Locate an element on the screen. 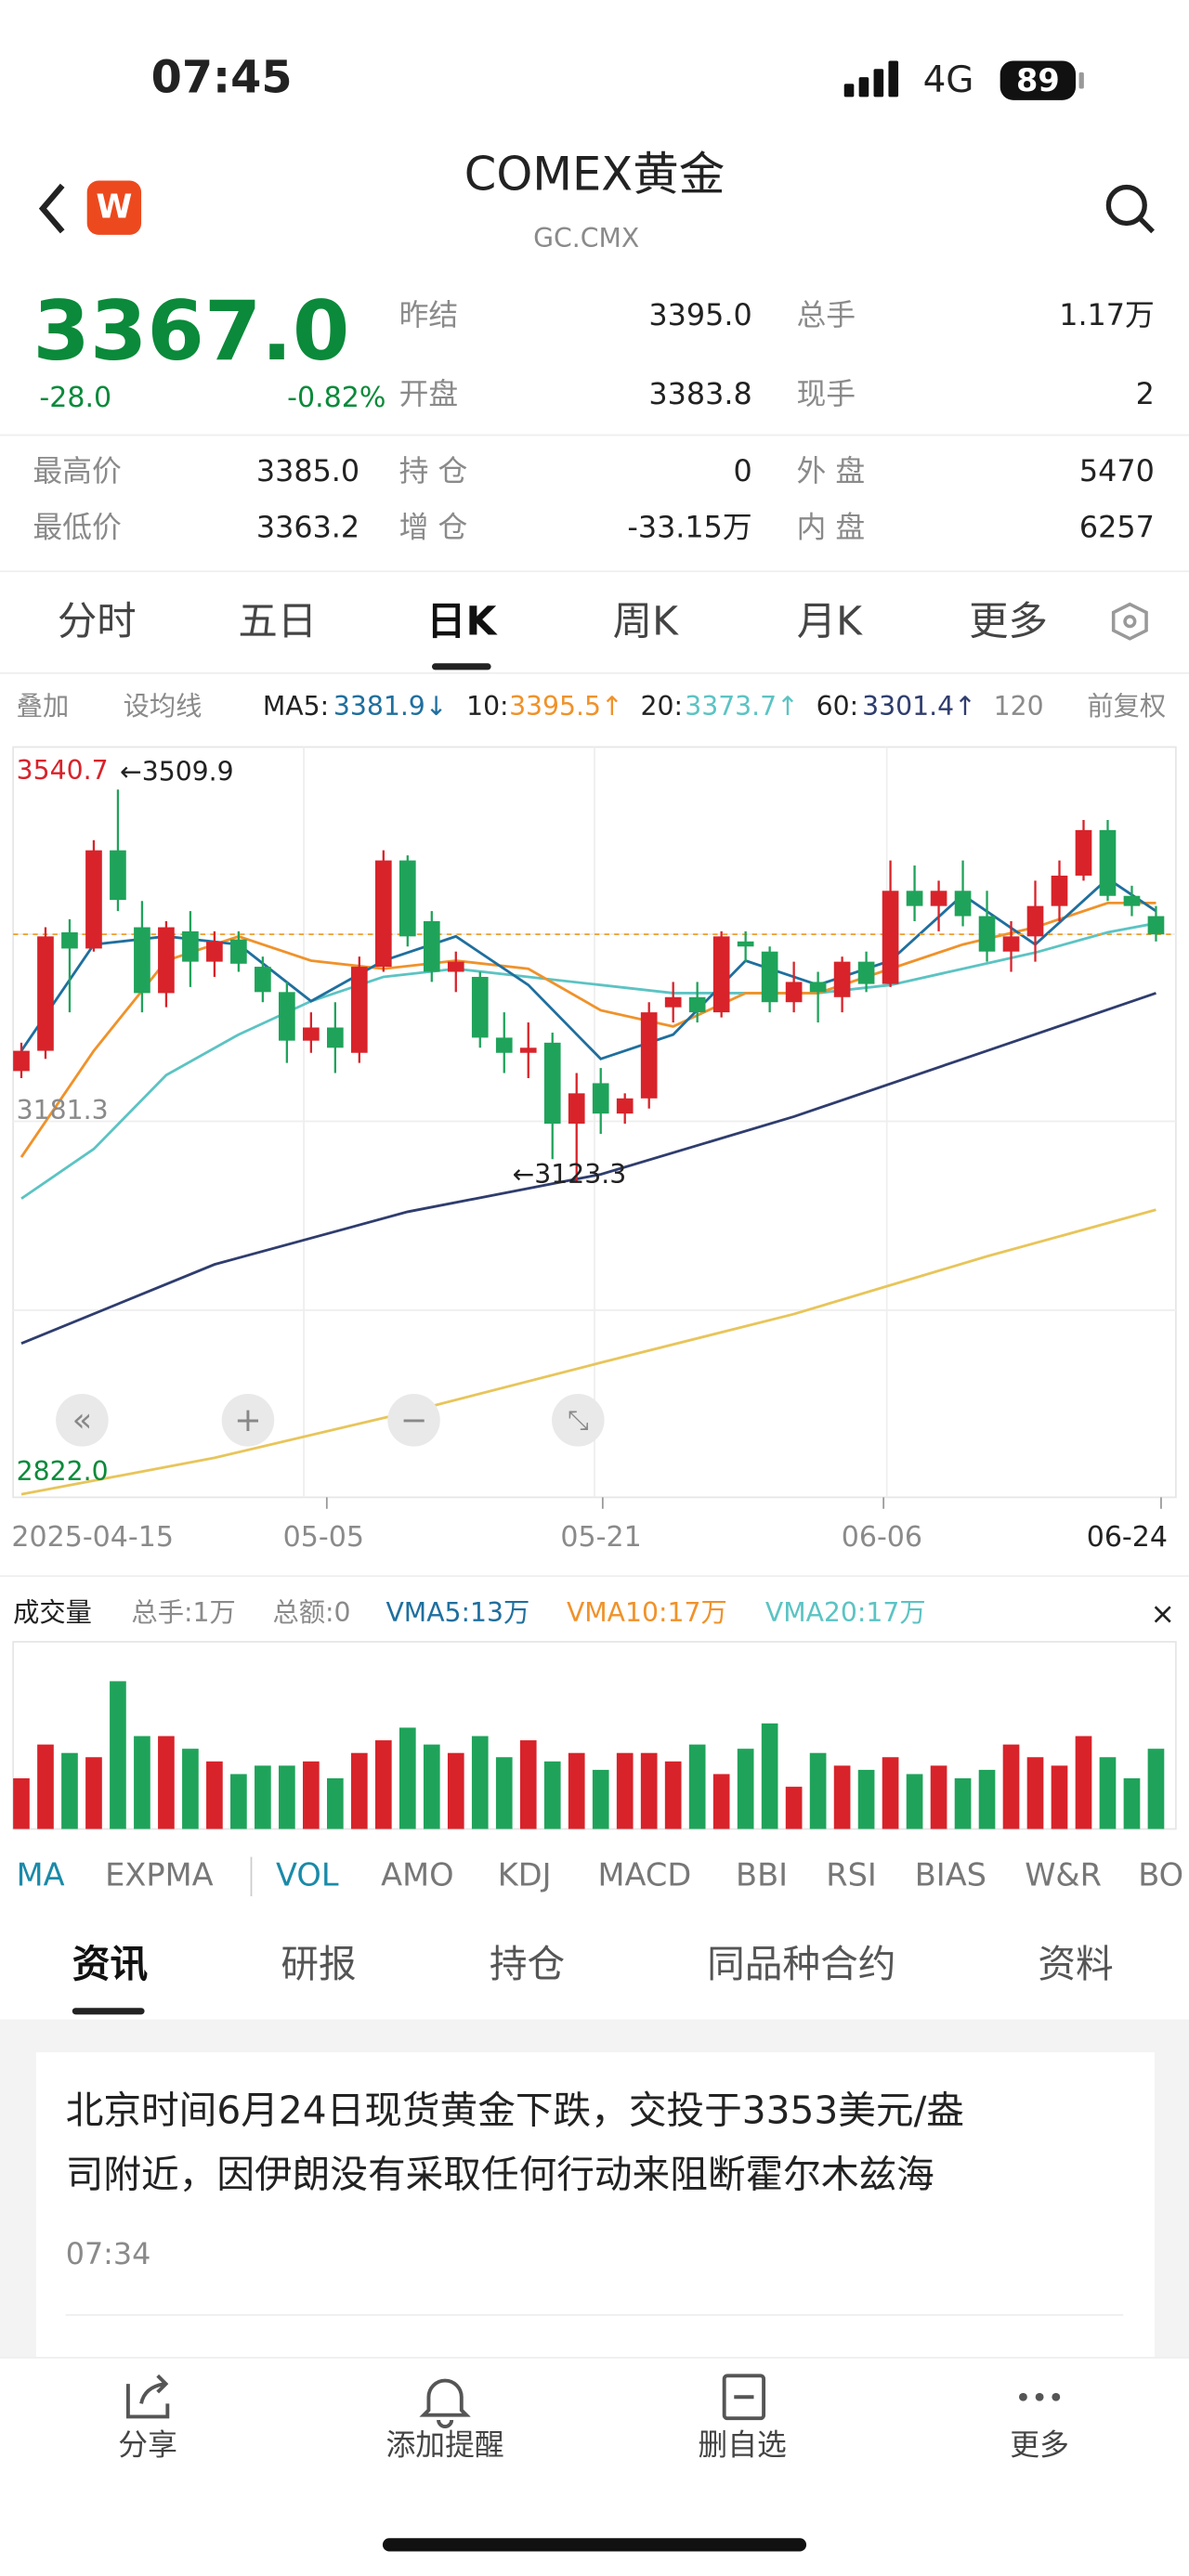  axis-high: 3540.7 is located at coordinates (63, 770).